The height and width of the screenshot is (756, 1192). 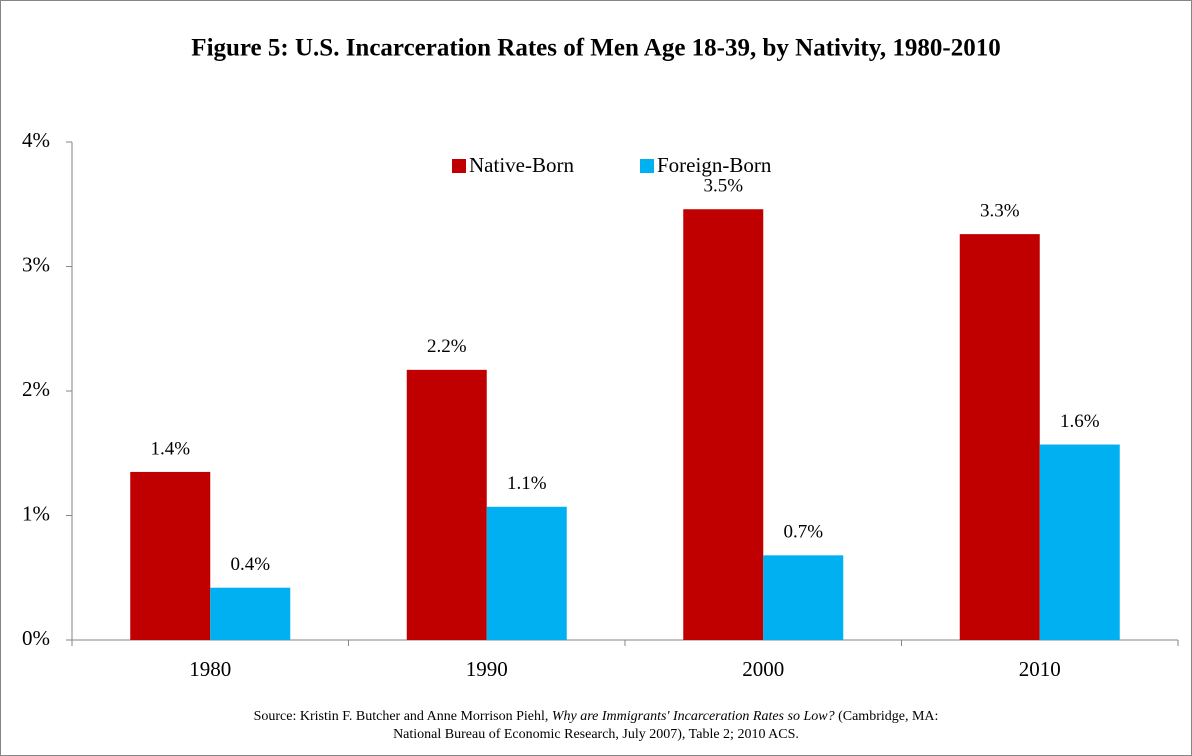 I want to click on y-tick-label: 2%, so click(x=36, y=389).